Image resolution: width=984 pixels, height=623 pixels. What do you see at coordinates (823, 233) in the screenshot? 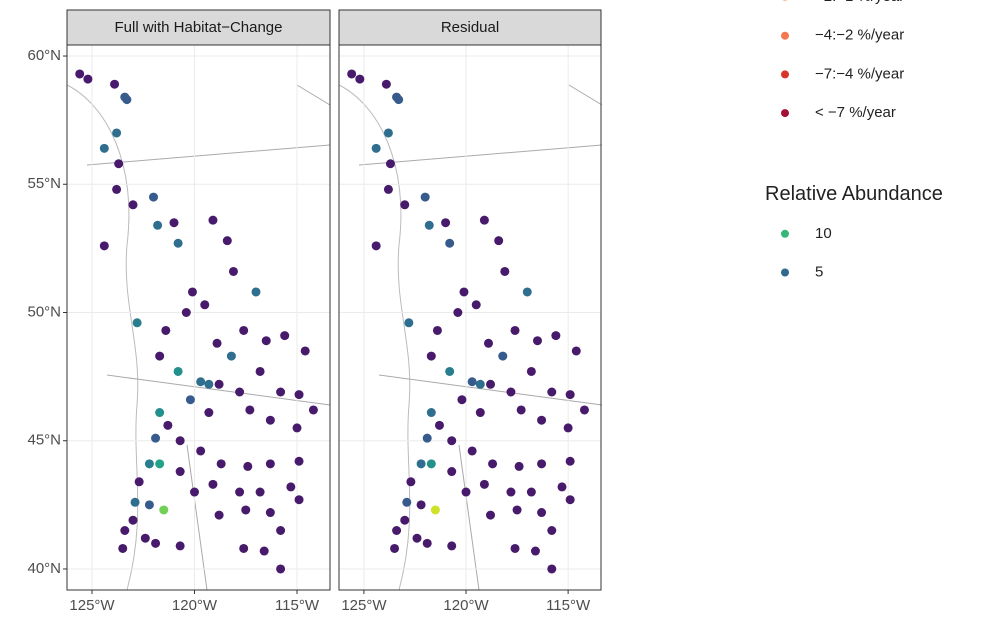
I see `legend-label: 10` at bounding box center [823, 233].